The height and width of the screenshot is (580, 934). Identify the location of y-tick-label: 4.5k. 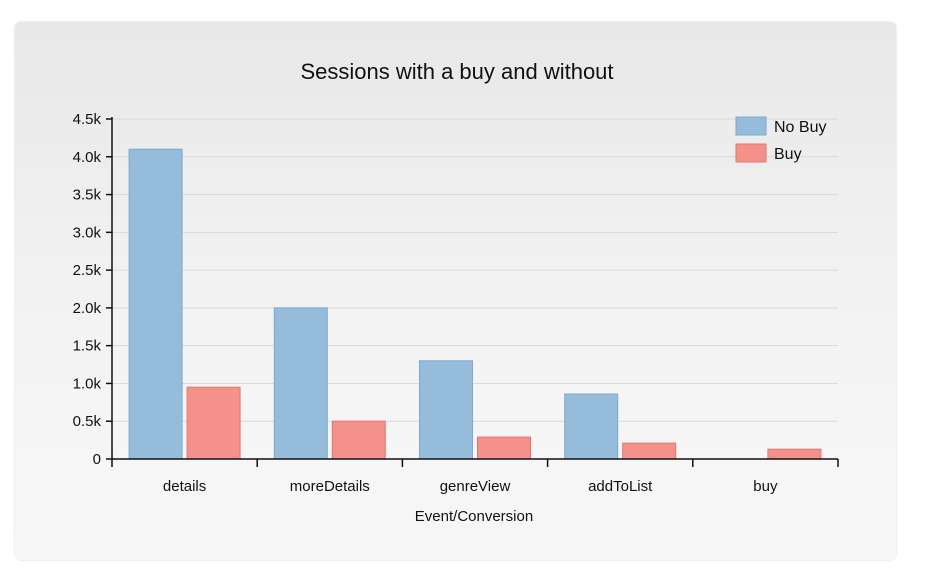
(87, 119).